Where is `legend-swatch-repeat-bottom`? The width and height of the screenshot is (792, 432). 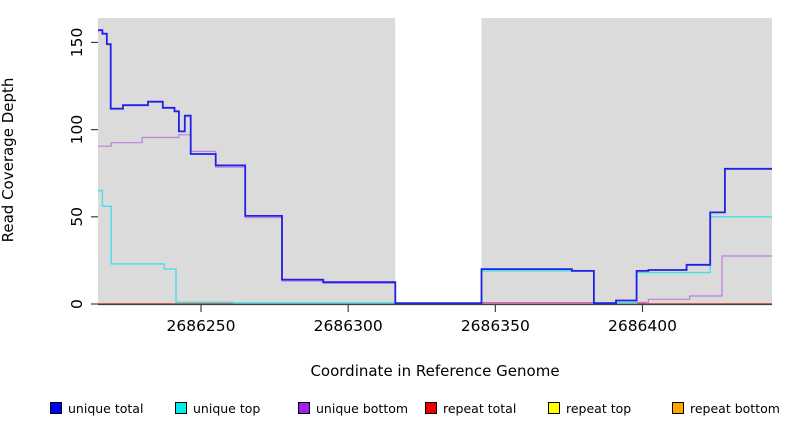 legend-swatch-repeat-bottom is located at coordinates (678, 408).